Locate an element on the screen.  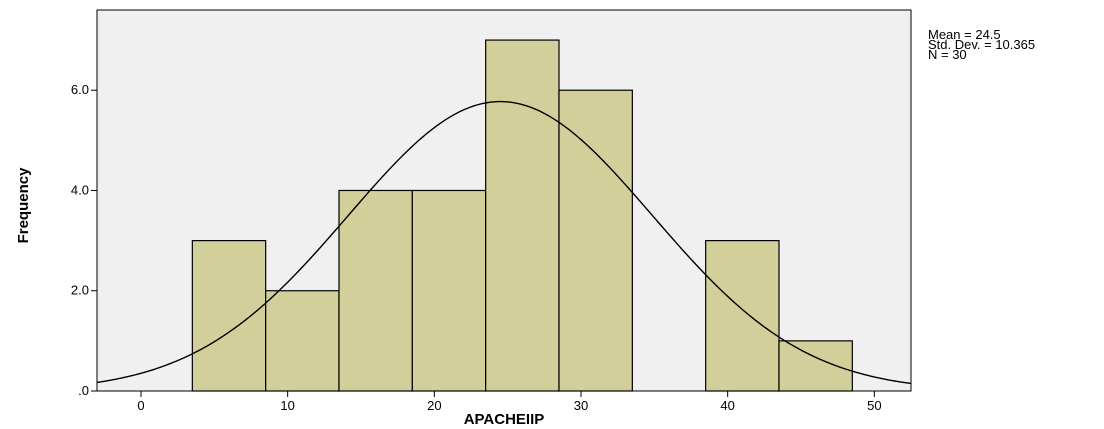
n-stat: N = 30 is located at coordinates (947, 54).